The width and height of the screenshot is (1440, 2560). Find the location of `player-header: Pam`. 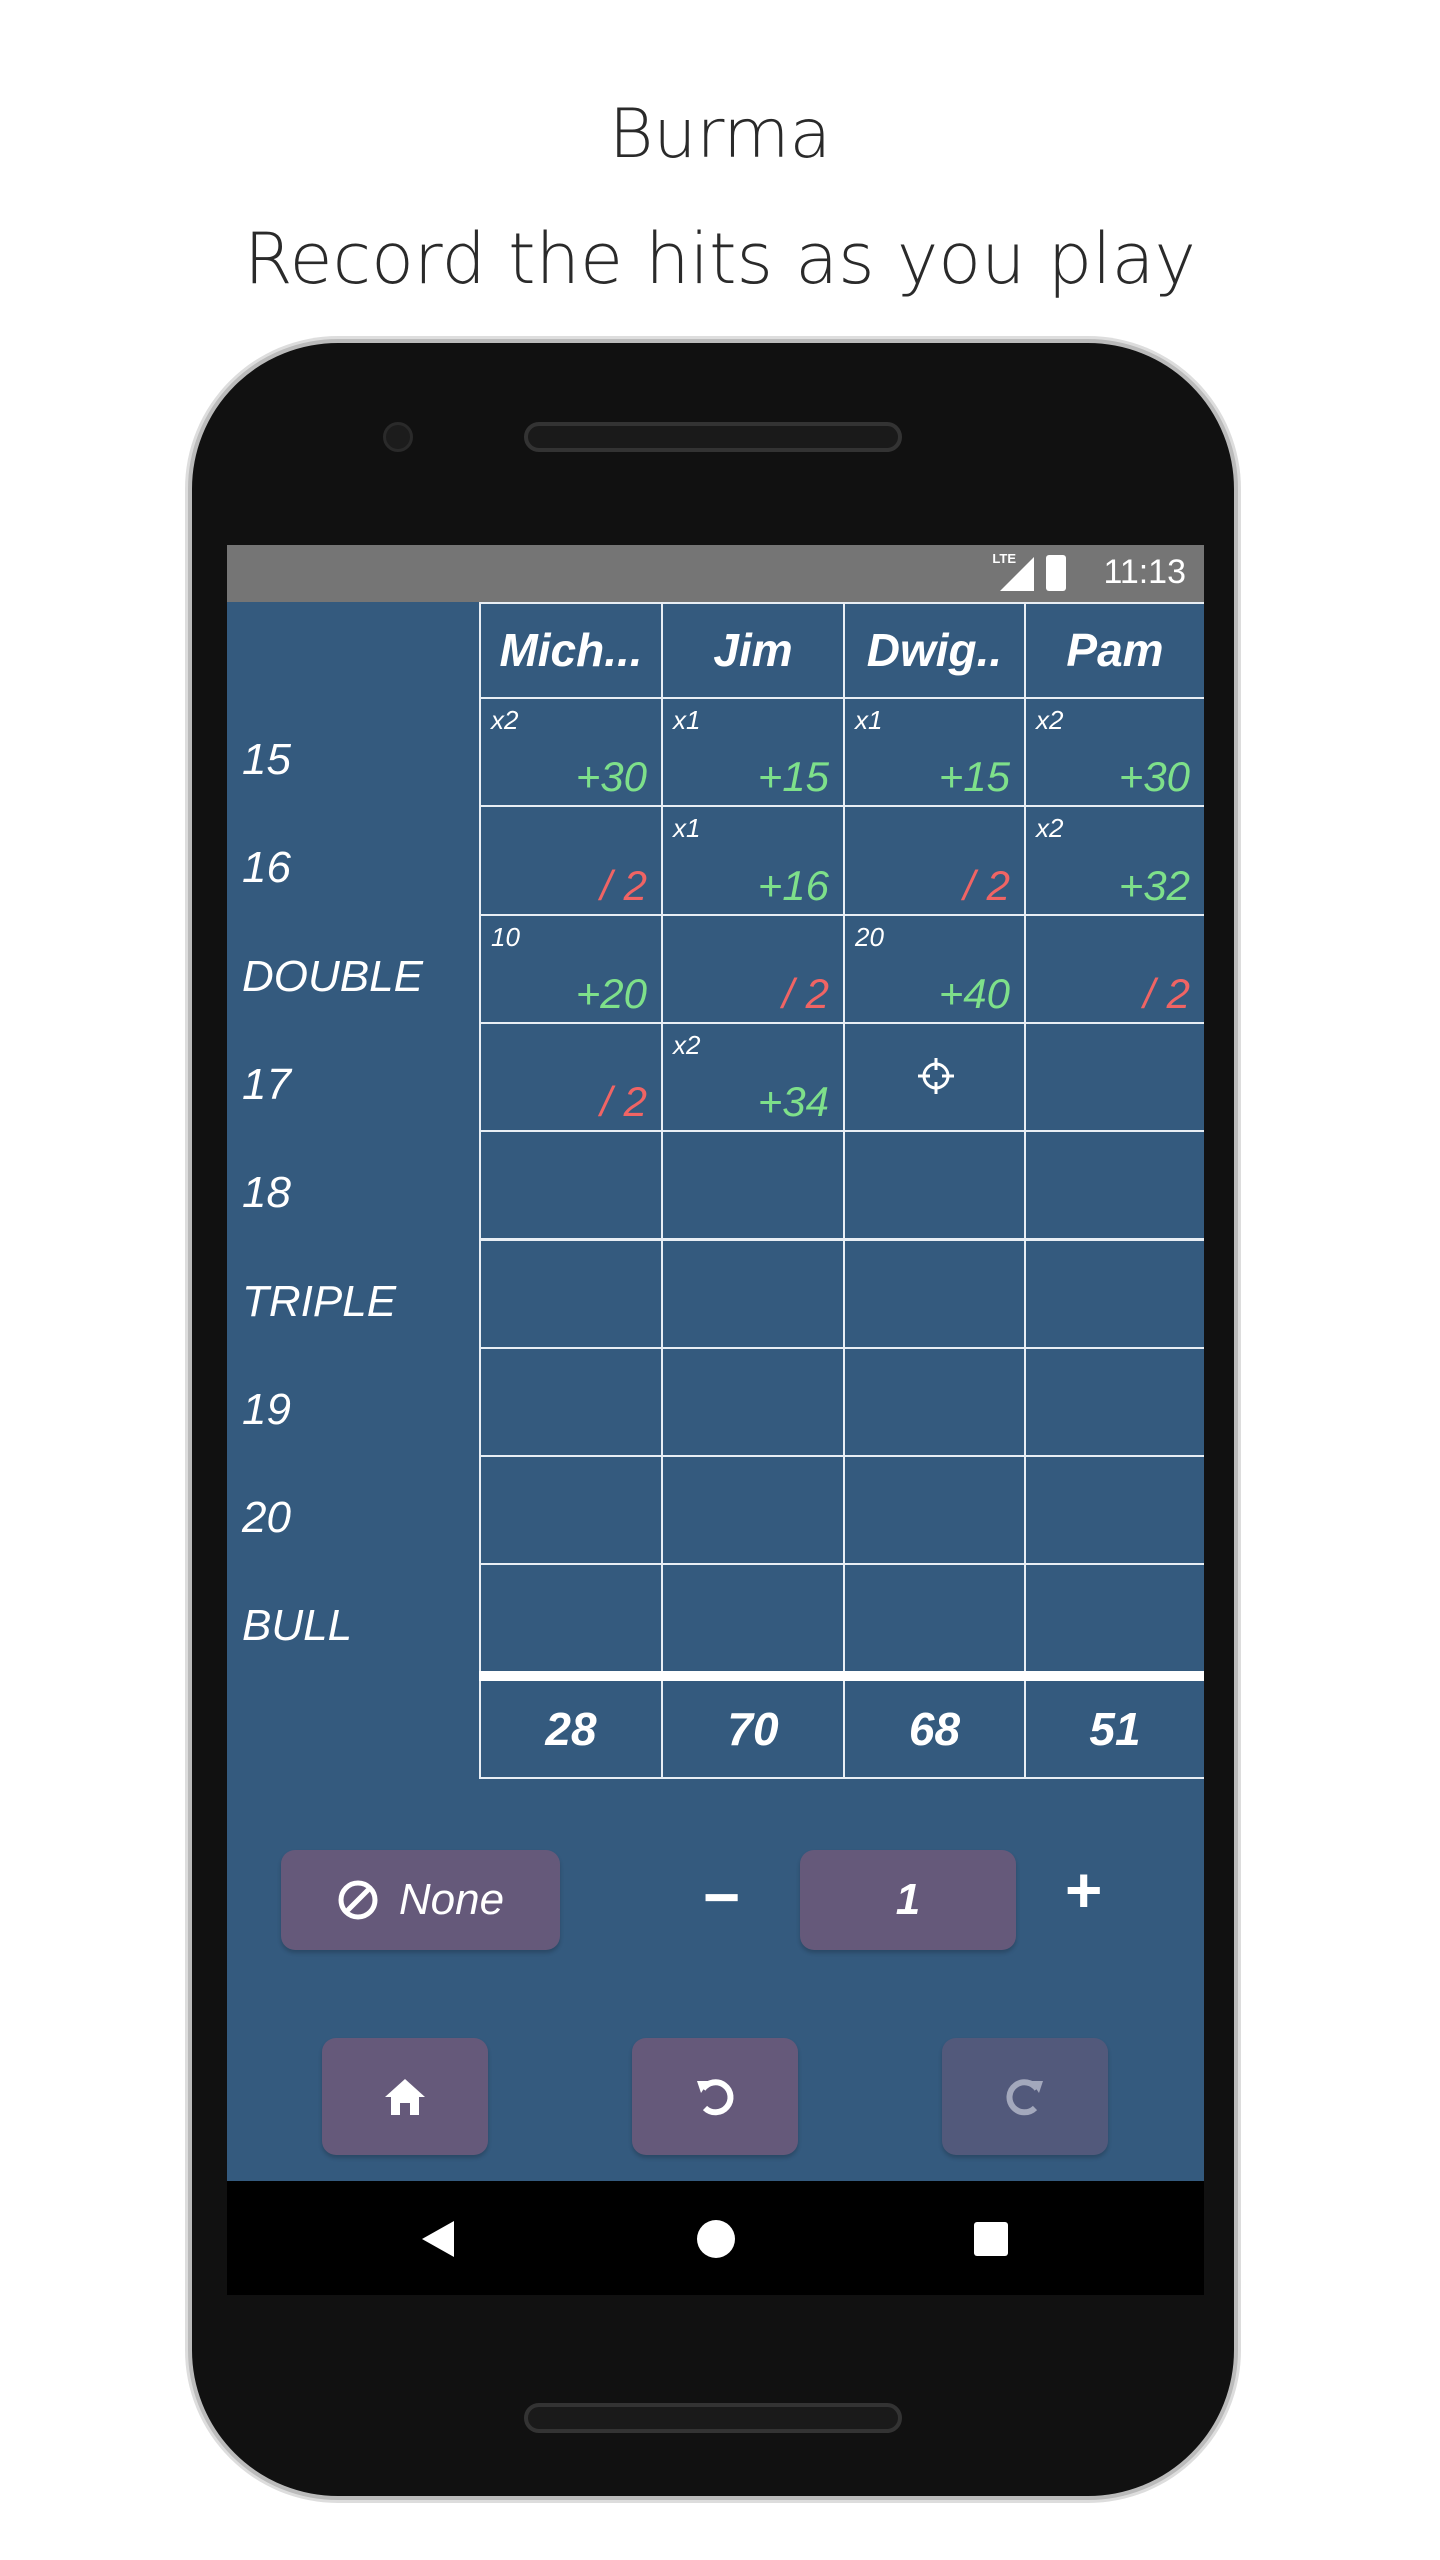

player-header: Pam is located at coordinates (1114, 650).